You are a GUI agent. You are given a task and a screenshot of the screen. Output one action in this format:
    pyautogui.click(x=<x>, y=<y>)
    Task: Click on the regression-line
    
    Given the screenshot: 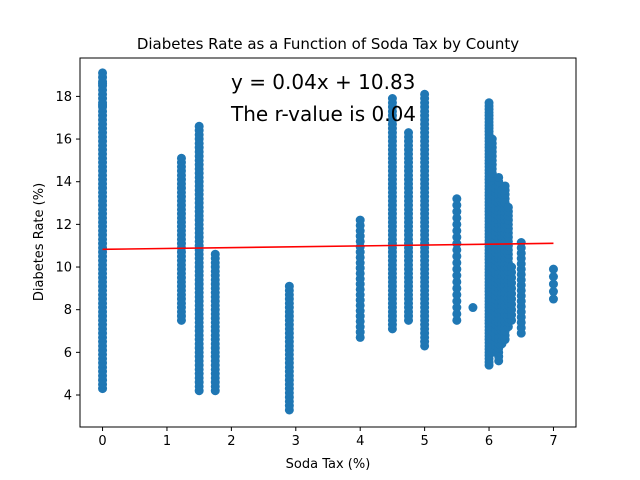 What is the action you would take?
    pyautogui.click(x=328, y=246)
    